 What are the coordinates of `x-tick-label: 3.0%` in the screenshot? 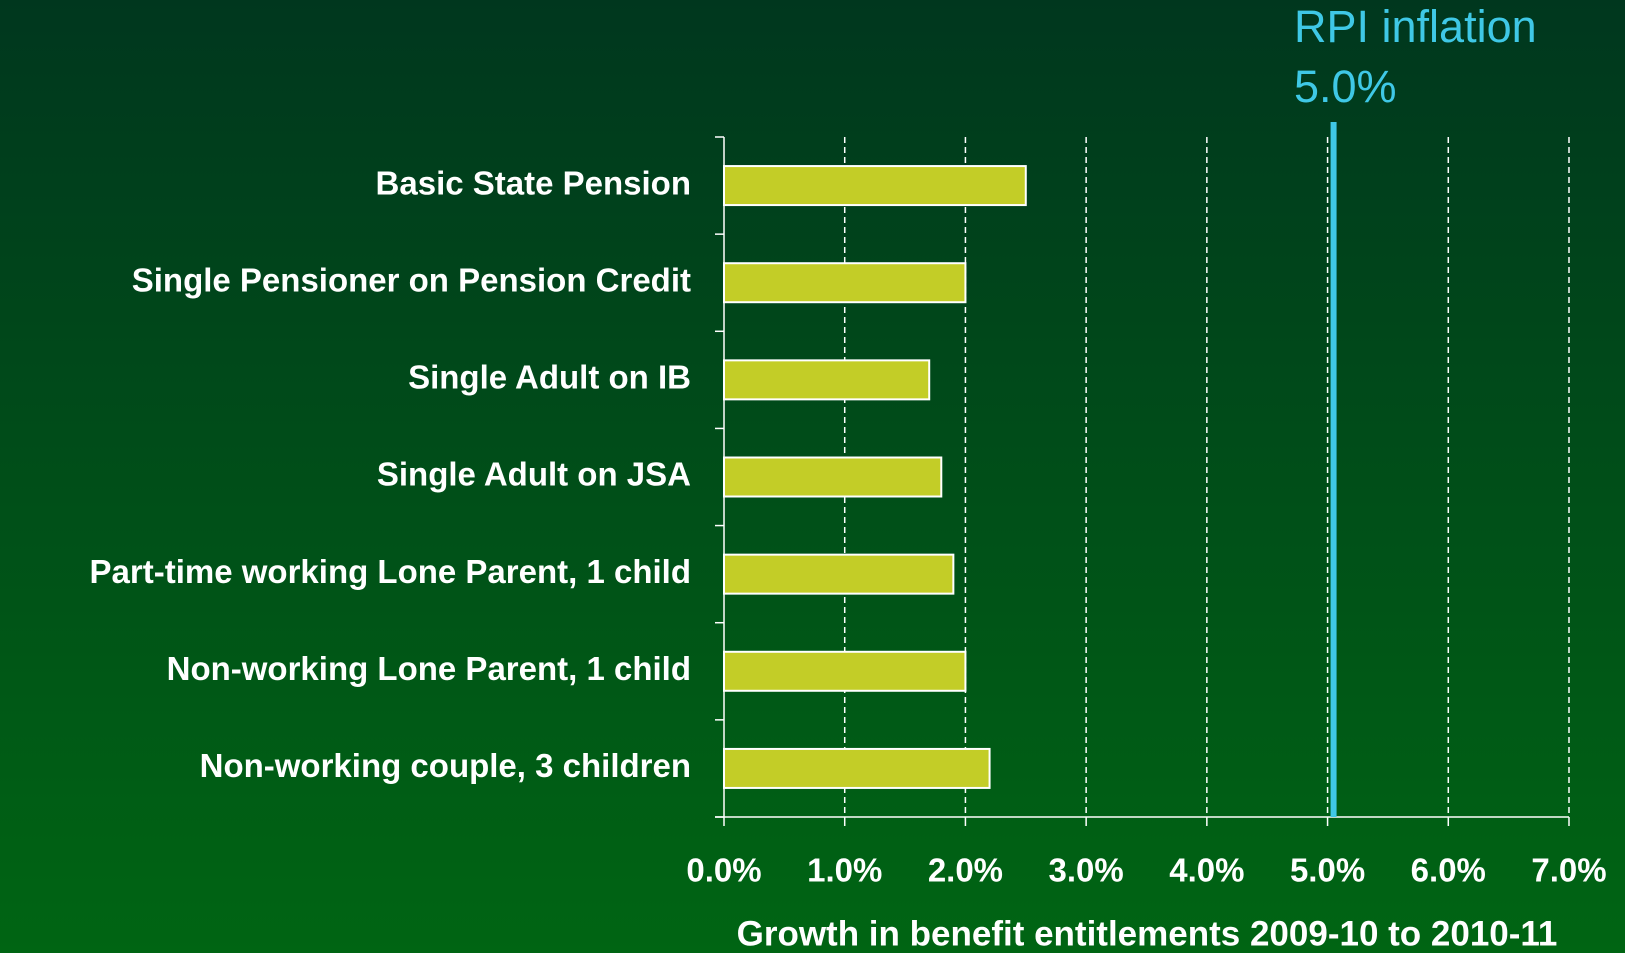 It's located at (1086, 870).